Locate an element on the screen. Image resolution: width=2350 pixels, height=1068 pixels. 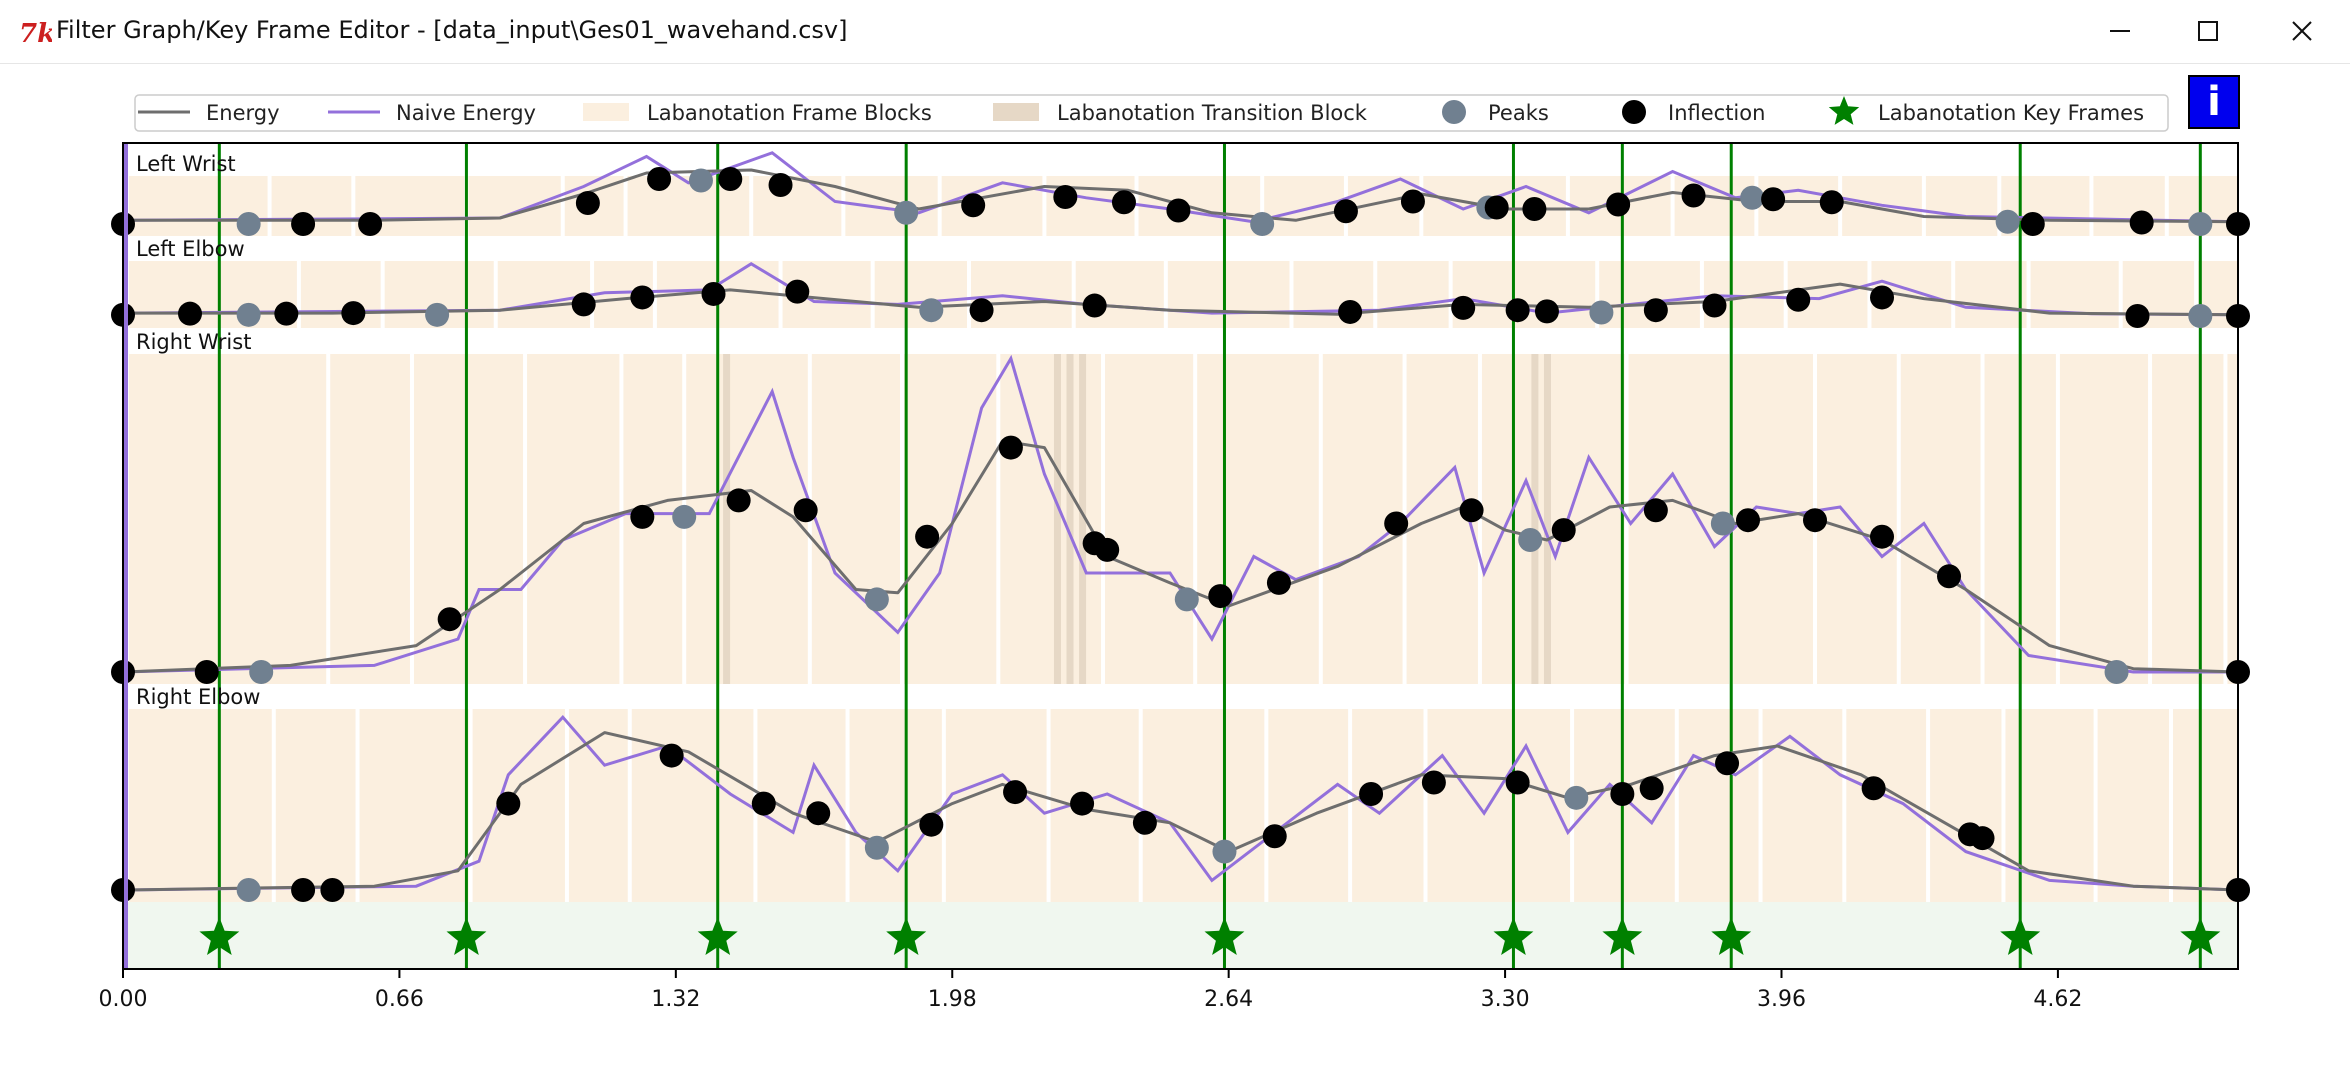
maximize-button is located at coordinates (2208, 31).